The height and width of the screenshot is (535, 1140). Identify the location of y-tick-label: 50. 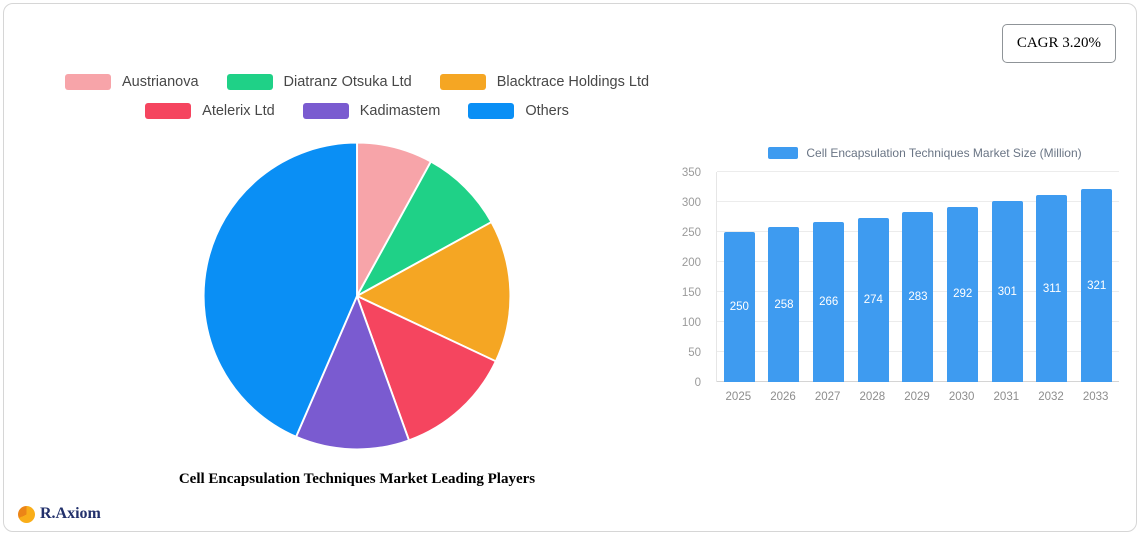
(694, 353).